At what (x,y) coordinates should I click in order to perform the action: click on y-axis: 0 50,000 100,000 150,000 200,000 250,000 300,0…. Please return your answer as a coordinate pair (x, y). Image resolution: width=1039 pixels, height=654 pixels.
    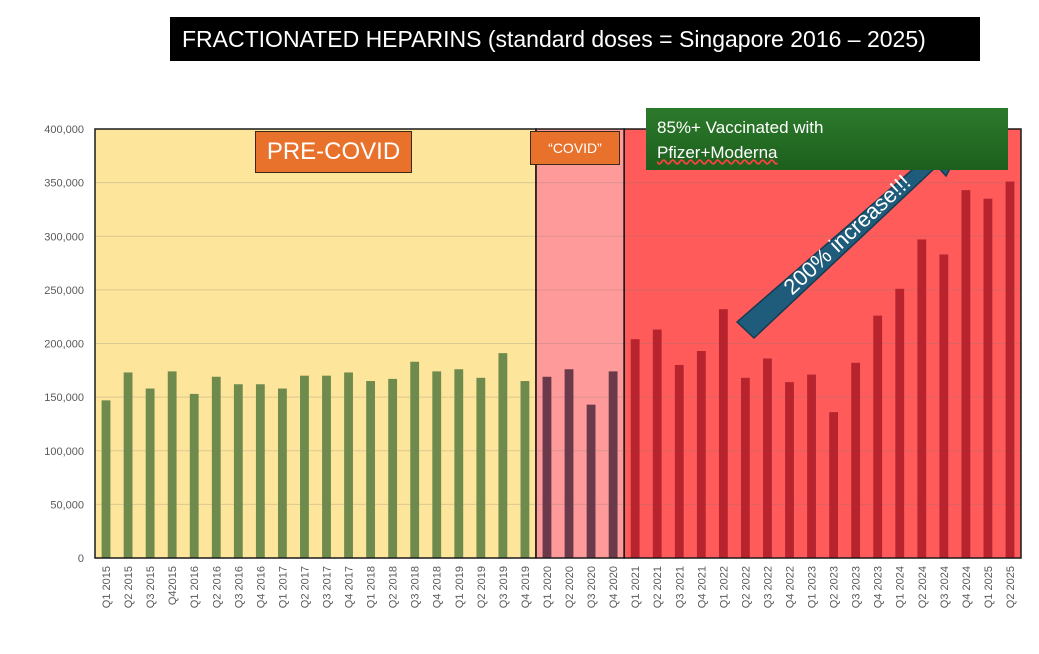
    Looking at the image, I should click on (64, 344).